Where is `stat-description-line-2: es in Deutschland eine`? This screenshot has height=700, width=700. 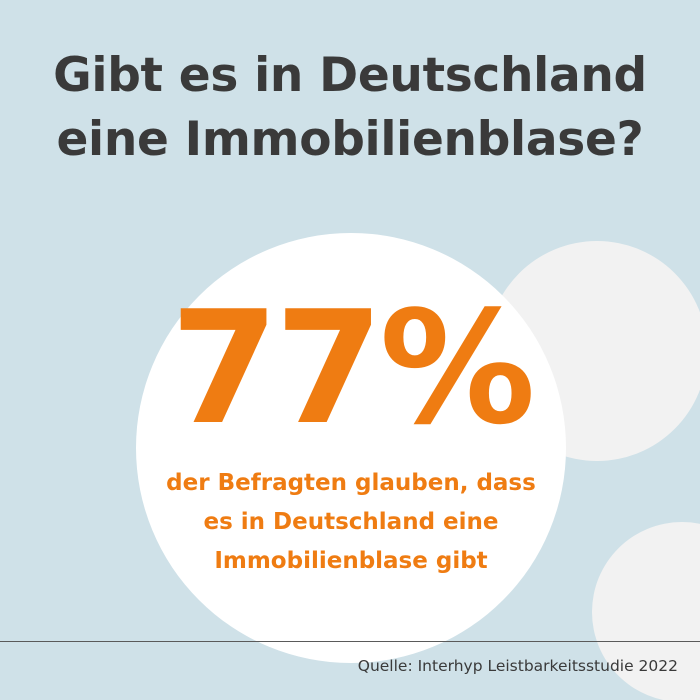
stat-description-line-2: es in Deutschland eine is located at coordinates (351, 522).